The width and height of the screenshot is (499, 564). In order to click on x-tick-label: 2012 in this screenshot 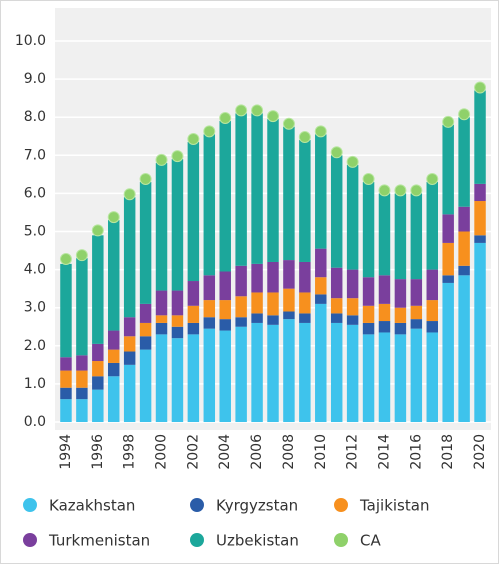, I will do `click(353, 452)`.